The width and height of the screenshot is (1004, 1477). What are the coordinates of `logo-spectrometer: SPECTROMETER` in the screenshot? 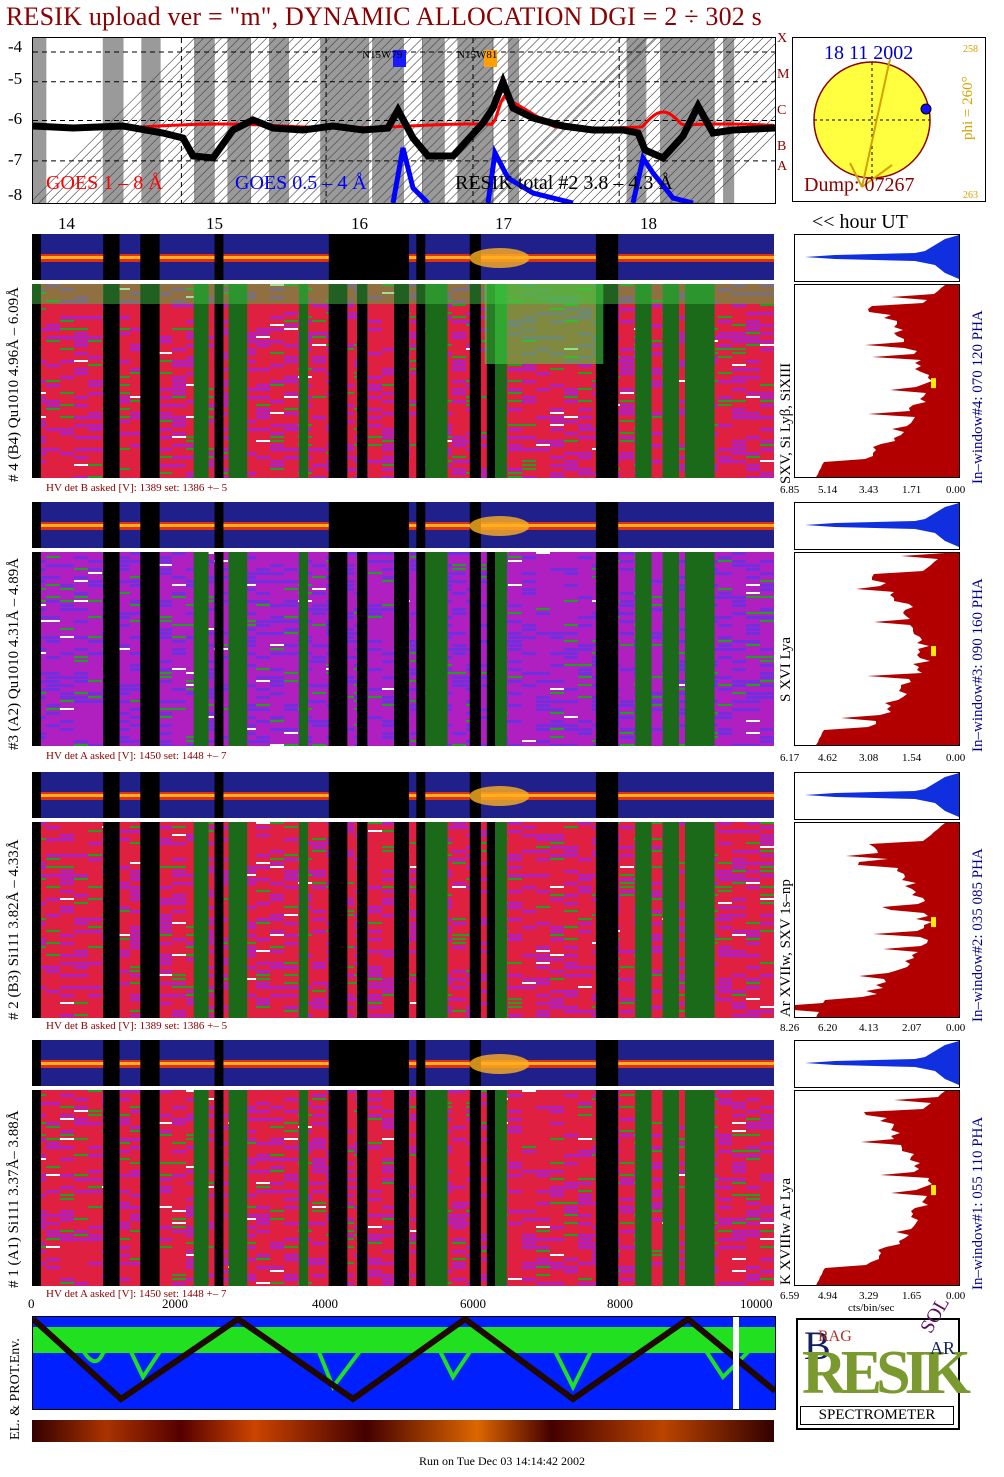 It's located at (877, 1415).